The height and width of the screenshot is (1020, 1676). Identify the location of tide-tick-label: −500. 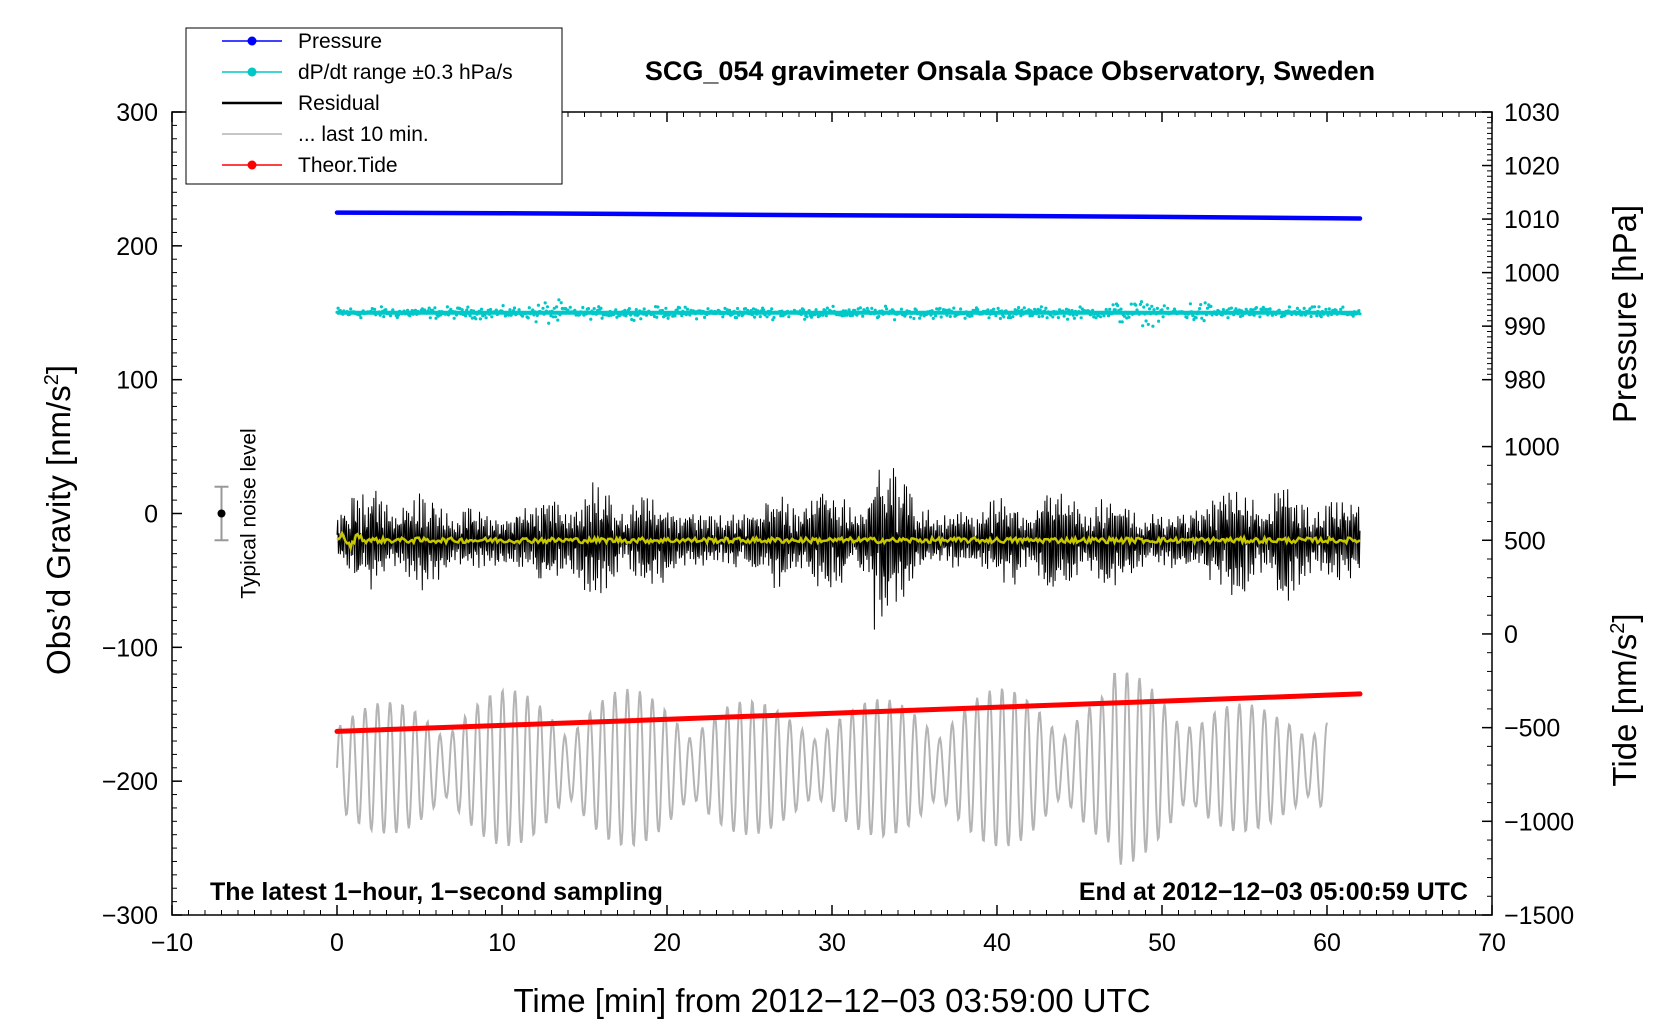
(1532, 729).